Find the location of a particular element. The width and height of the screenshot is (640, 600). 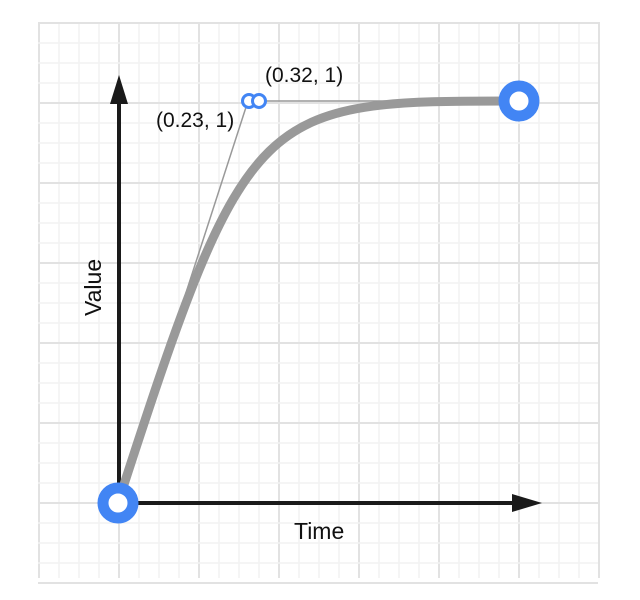

x-axis-label: Time is located at coordinates (319, 531).